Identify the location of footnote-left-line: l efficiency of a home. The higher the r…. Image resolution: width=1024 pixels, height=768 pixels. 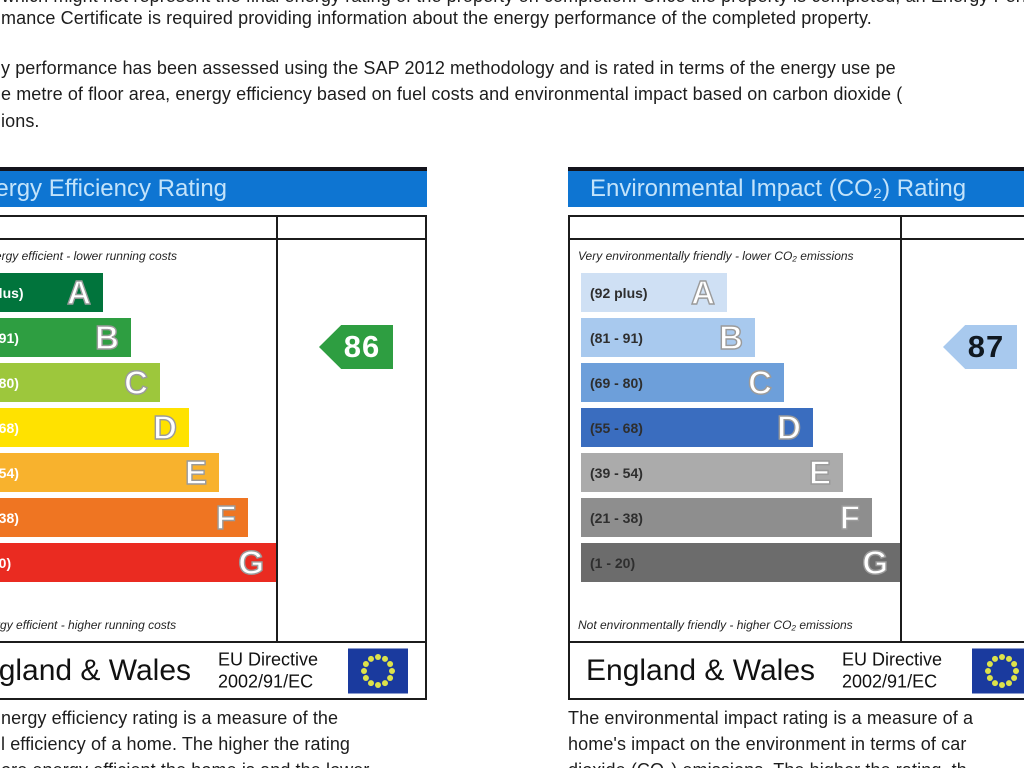
(176, 744).